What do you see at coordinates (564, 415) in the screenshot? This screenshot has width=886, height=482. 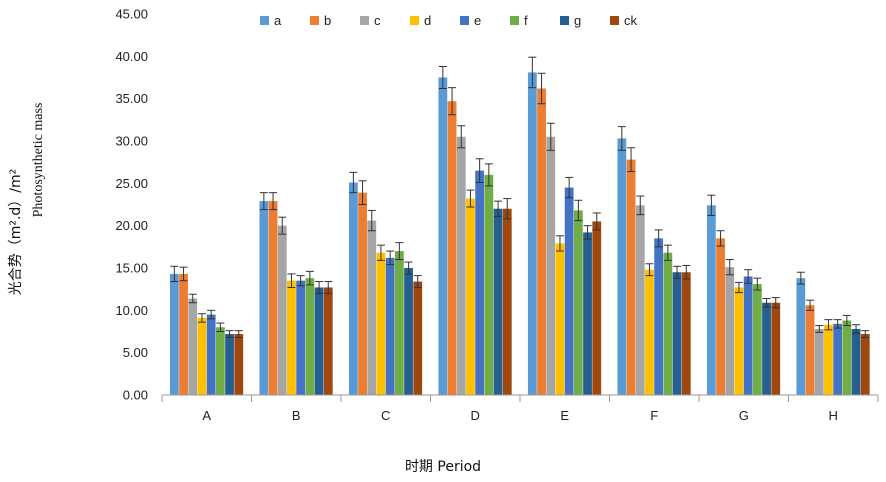 I see `x-category-label: E` at bounding box center [564, 415].